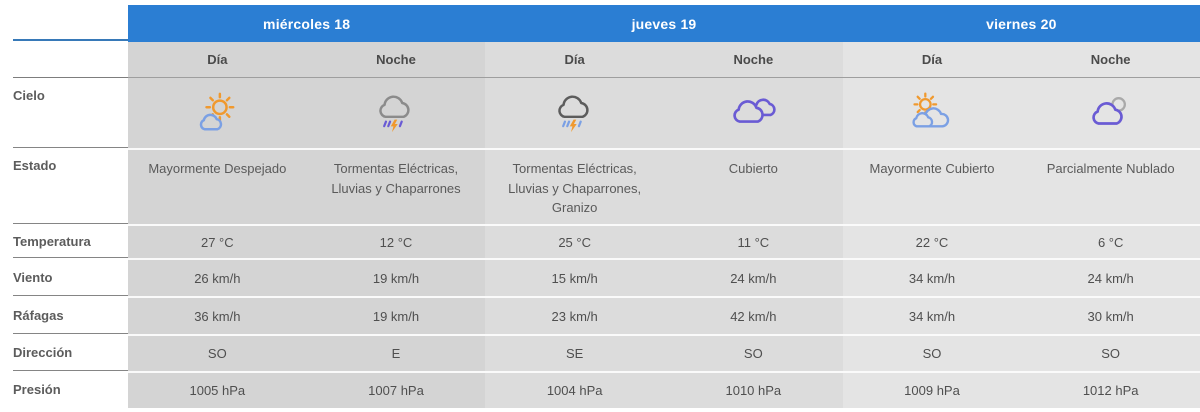 Image resolution: width=1200 pixels, height=412 pixels. Describe the element at coordinates (1110, 315) in the screenshot. I see `rafagas-value: 30 km/h` at that location.